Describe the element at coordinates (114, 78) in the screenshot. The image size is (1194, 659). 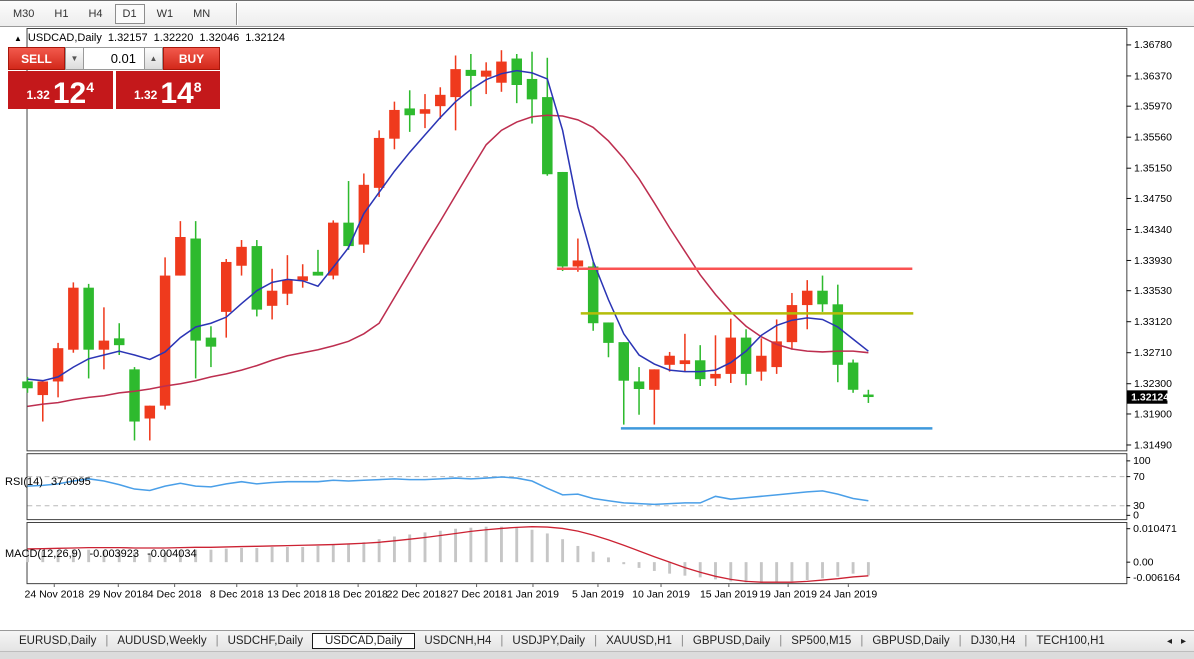
I see `one-click-trading-panel: SELL ▼ 0.01 ▲ BUY 1.32 12 4 1.32 14 8` at that location.